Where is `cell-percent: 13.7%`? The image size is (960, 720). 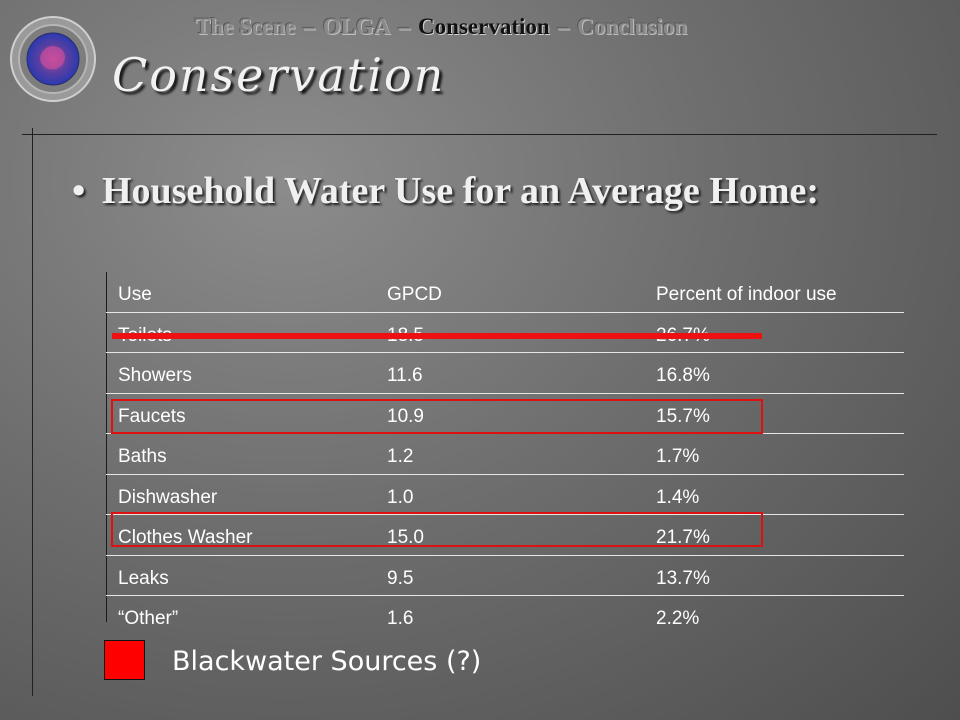 cell-percent: 13.7% is located at coordinates (683, 578).